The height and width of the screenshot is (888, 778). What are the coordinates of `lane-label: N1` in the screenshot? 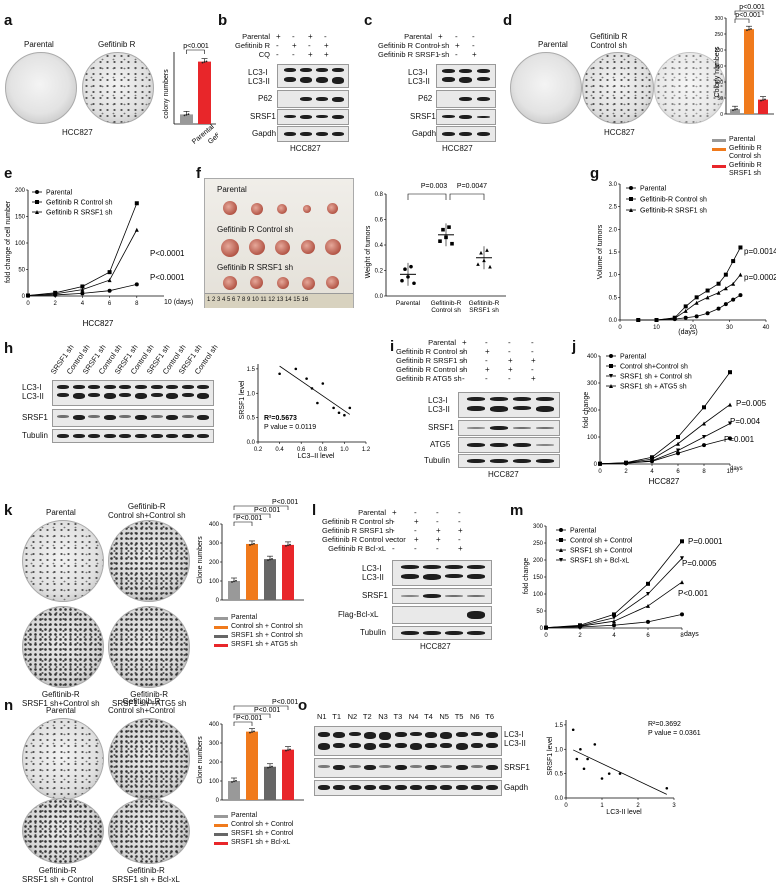 It's located at (322, 716).